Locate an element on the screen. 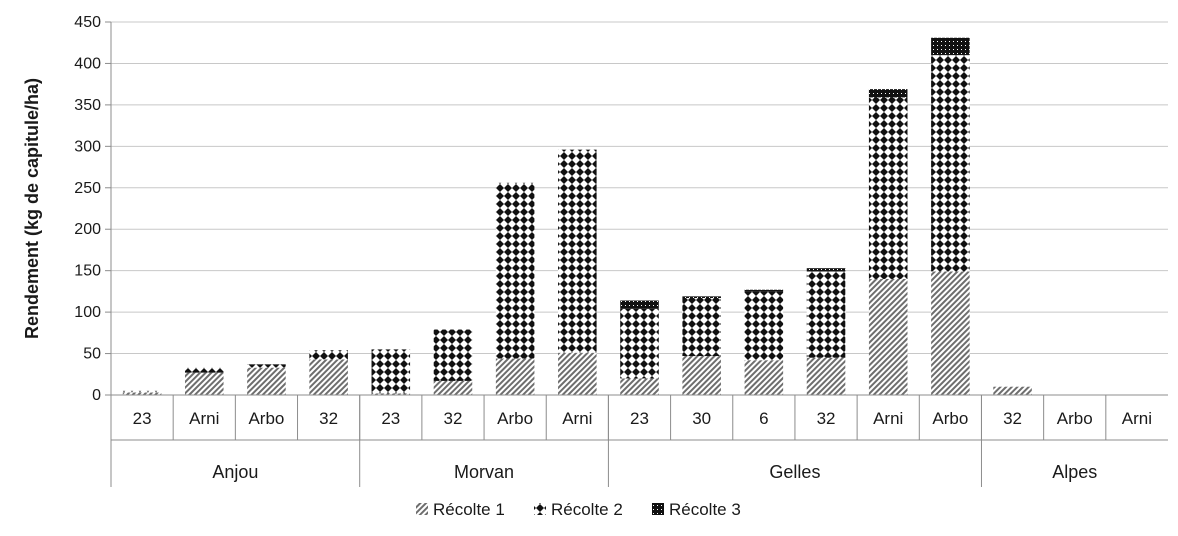 Image resolution: width=1178 pixels, height=536 pixels. group-label: Morvan is located at coordinates (484, 472).